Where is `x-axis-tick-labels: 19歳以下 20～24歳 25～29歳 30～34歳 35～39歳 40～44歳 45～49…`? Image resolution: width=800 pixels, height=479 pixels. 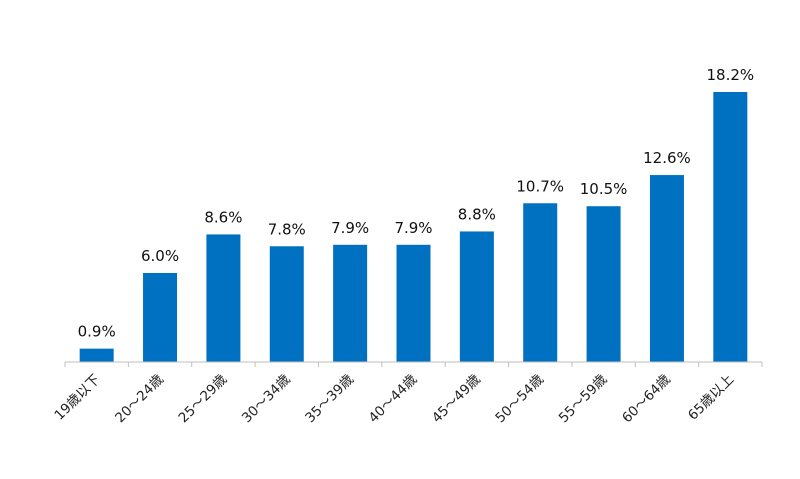
x-axis-tick-labels: 19歳以下 20～24歳 25～29歳 30～34歳 35～39歳 40～44歳 45～49… is located at coordinates (394, 398).